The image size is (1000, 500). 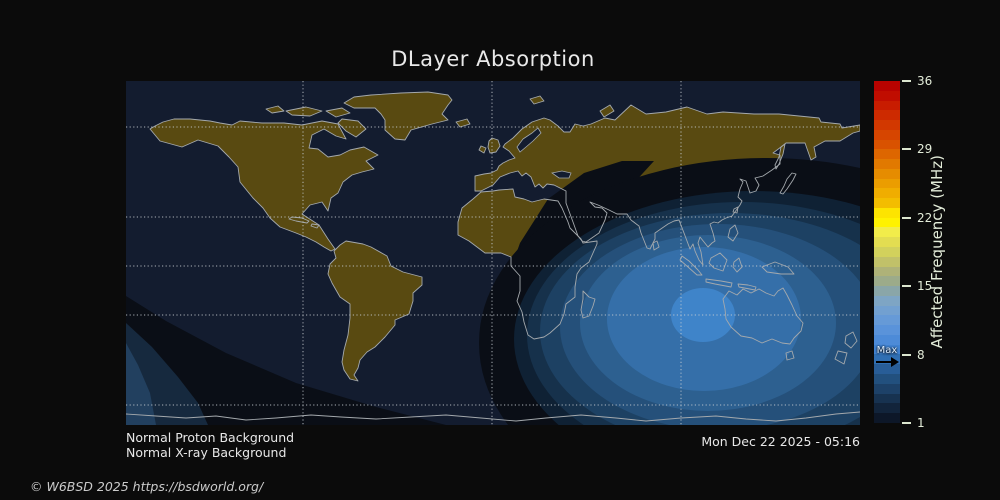 I want to click on colorbar-gradient, so click(x=887, y=252).